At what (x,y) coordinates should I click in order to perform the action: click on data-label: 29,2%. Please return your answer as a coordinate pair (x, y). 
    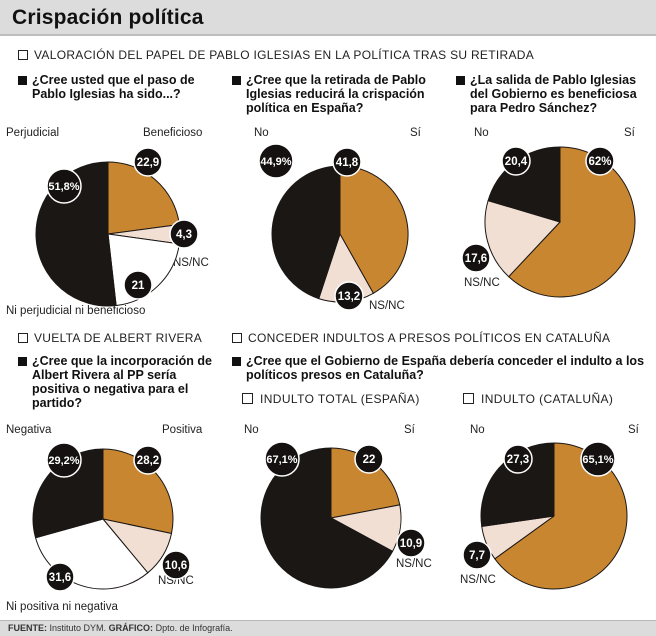
    Looking at the image, I should click on (63, 461).